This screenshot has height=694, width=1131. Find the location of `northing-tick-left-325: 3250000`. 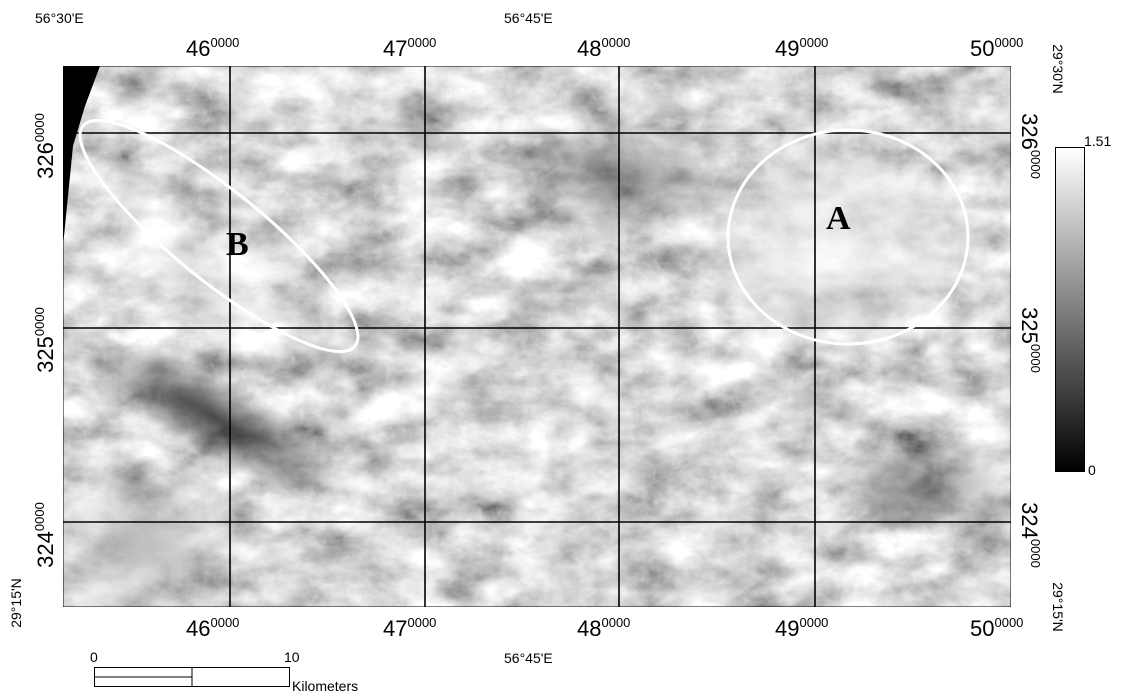

northing-tick-left-325: 3250000 is located at coordinates (45, 340).